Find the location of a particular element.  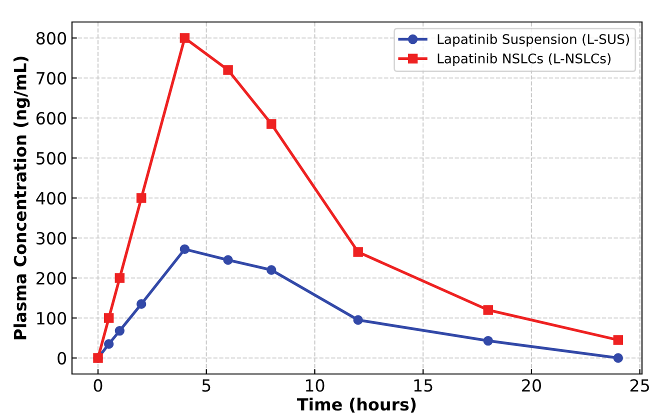

y-tick-label: 0 is located at coordinates (62, 358).